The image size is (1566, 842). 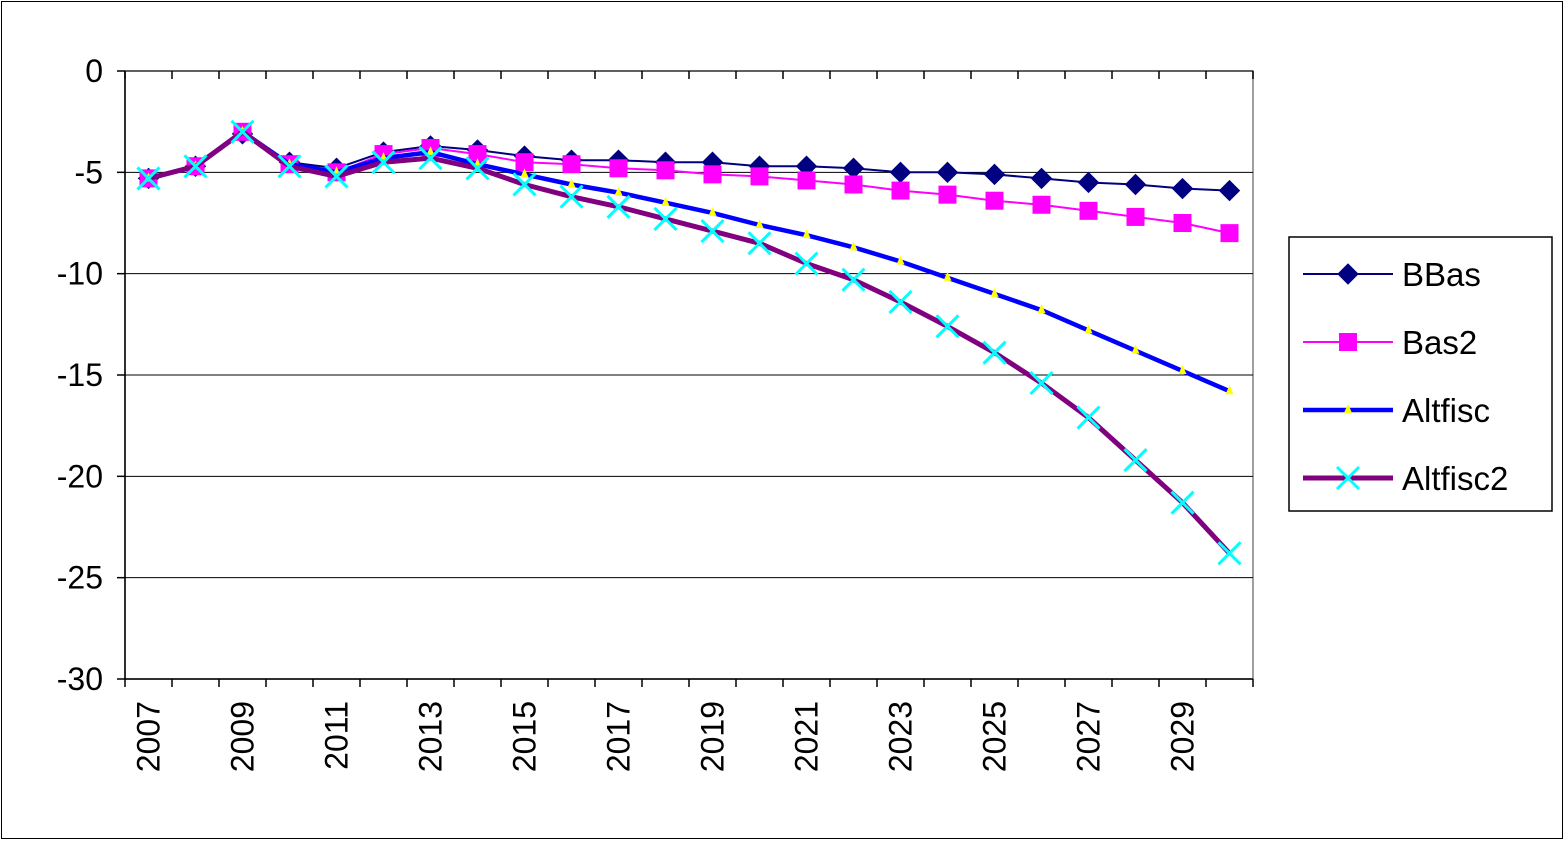 What do you see at coordinates (1439, 342) in the screenshot?
I see `legend-label: Bas2` at bounding box center [1439, 342].